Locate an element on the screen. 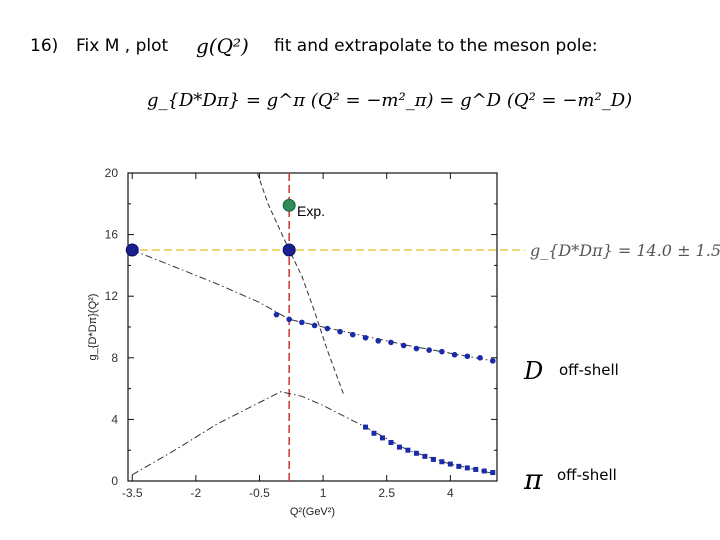 Image resolution: width=720 pixels, height=540 pixels. pi-meson-symbol: π is located at coordinates (533, 479).